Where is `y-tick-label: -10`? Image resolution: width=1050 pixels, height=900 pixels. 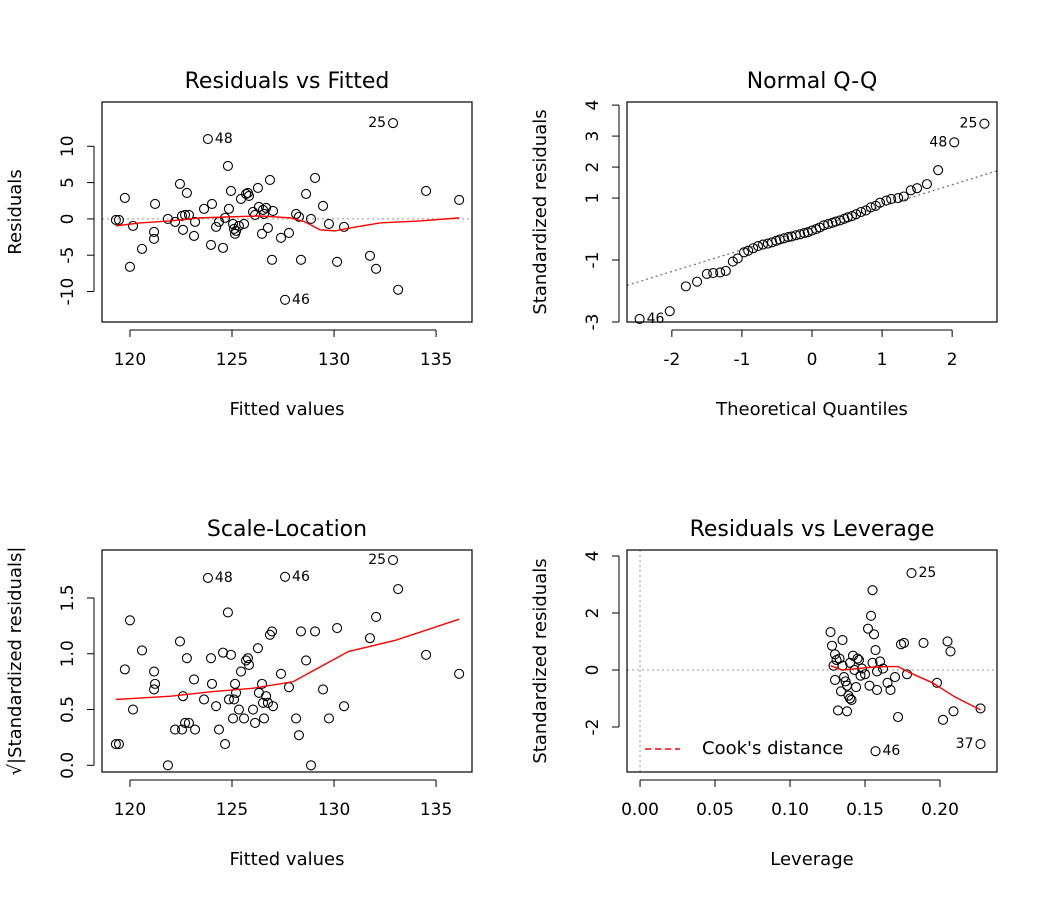
y-tick-label: -10 is located at coordinates (68, 292).